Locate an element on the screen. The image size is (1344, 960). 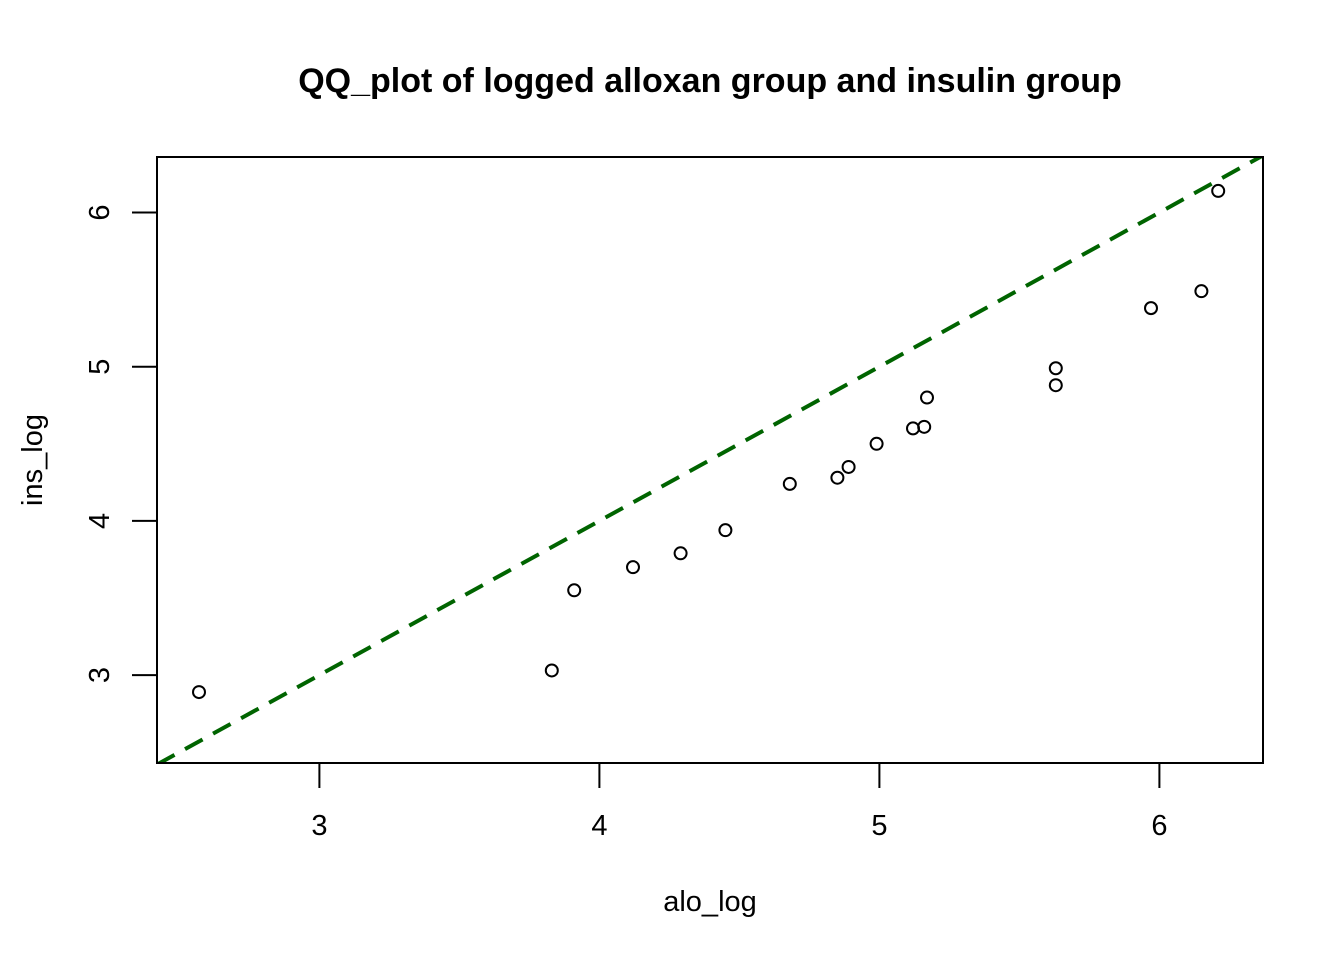
y-tick-label: 4 is located at coordinates (100, 521).